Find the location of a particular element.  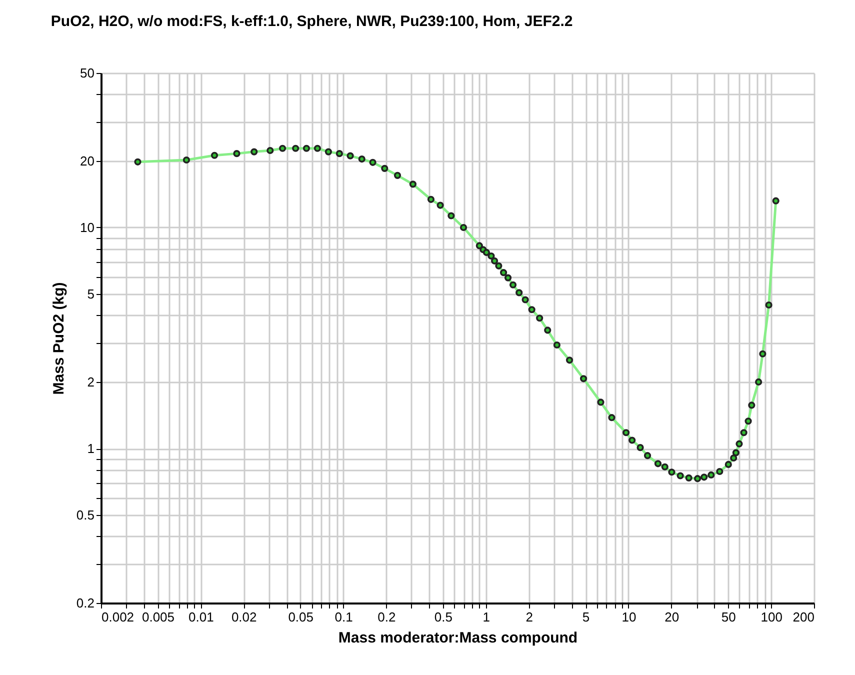

y-tick-label: 2 is located at coordinates (90, 382).